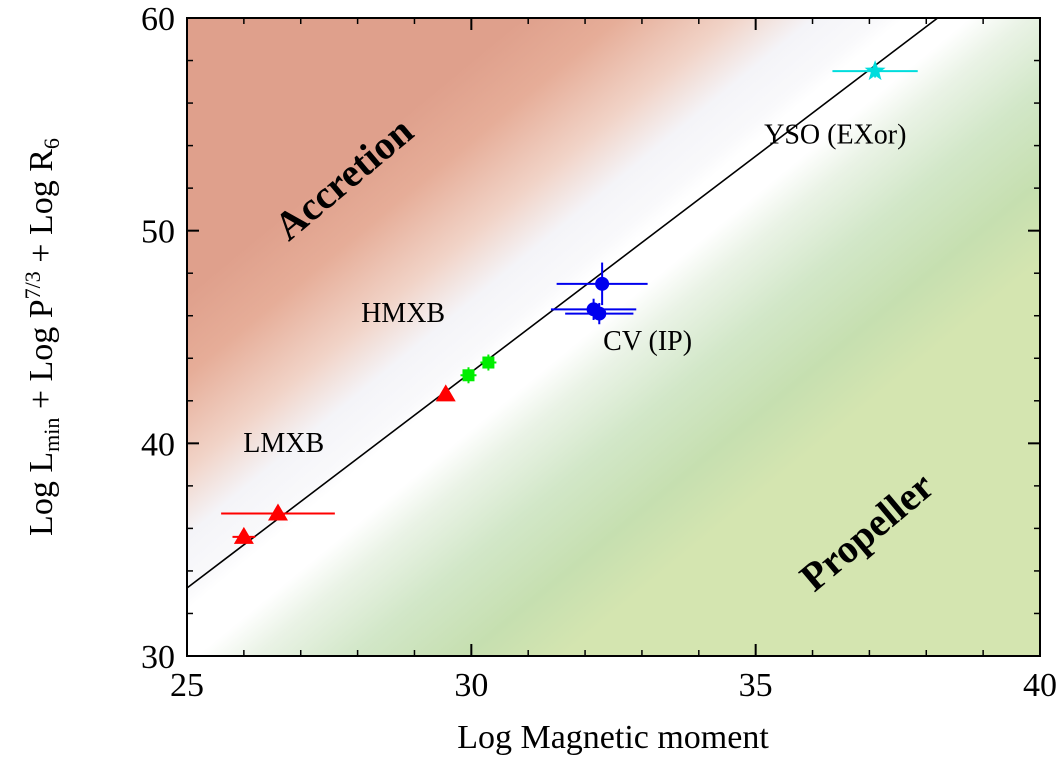 This screenshot has height=757, width=1059. What do you see at coordinates (158, 657) in the screenshot?
I see `y-tick-label: 30` at bounding box center [158, 657].